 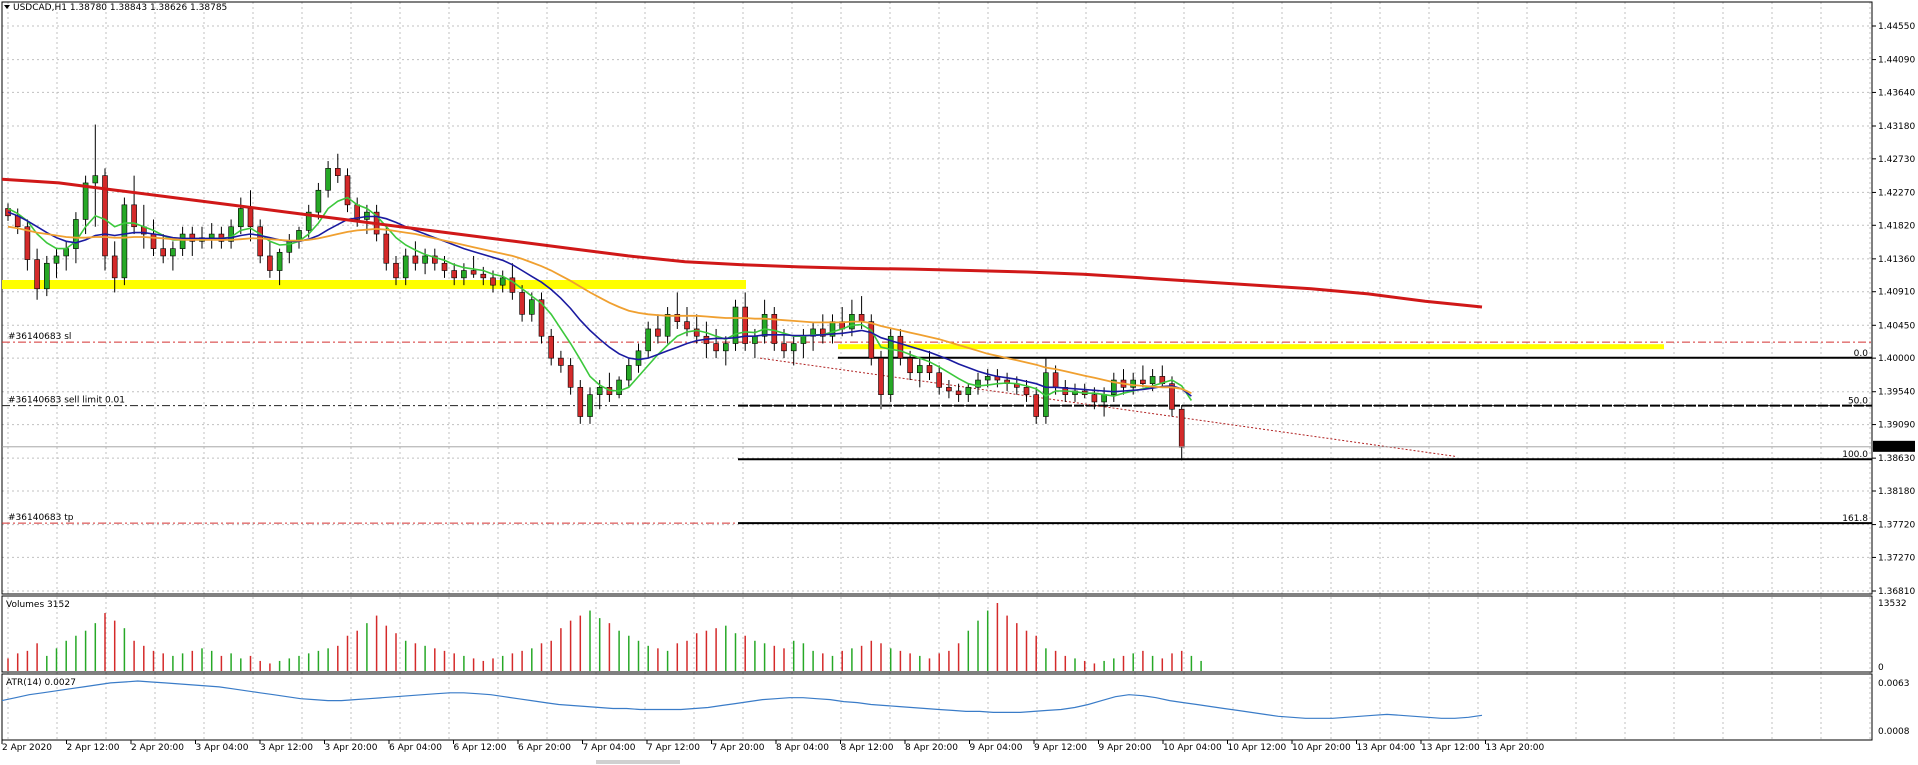 I want to click on fib-level-label: 50.0, so click(x=1858, y=402).